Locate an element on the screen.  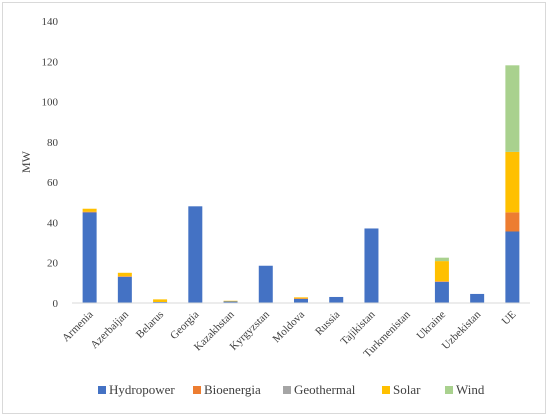
y-tick-label: 20 is located at coordinates (53, 264).